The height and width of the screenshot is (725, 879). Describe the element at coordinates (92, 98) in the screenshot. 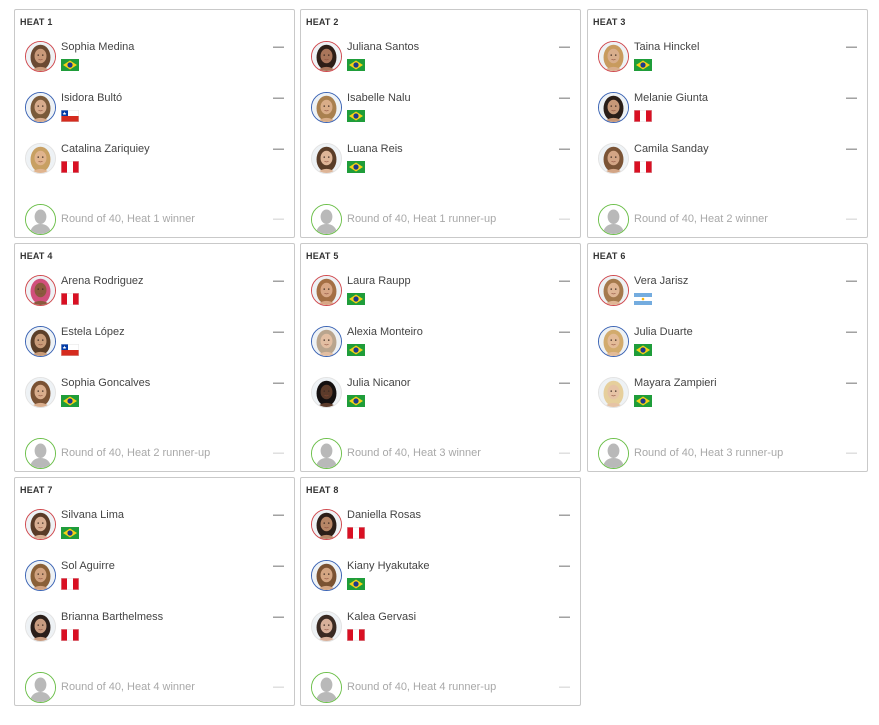

I see `athlete-name: Isidora Bultó` at that location.